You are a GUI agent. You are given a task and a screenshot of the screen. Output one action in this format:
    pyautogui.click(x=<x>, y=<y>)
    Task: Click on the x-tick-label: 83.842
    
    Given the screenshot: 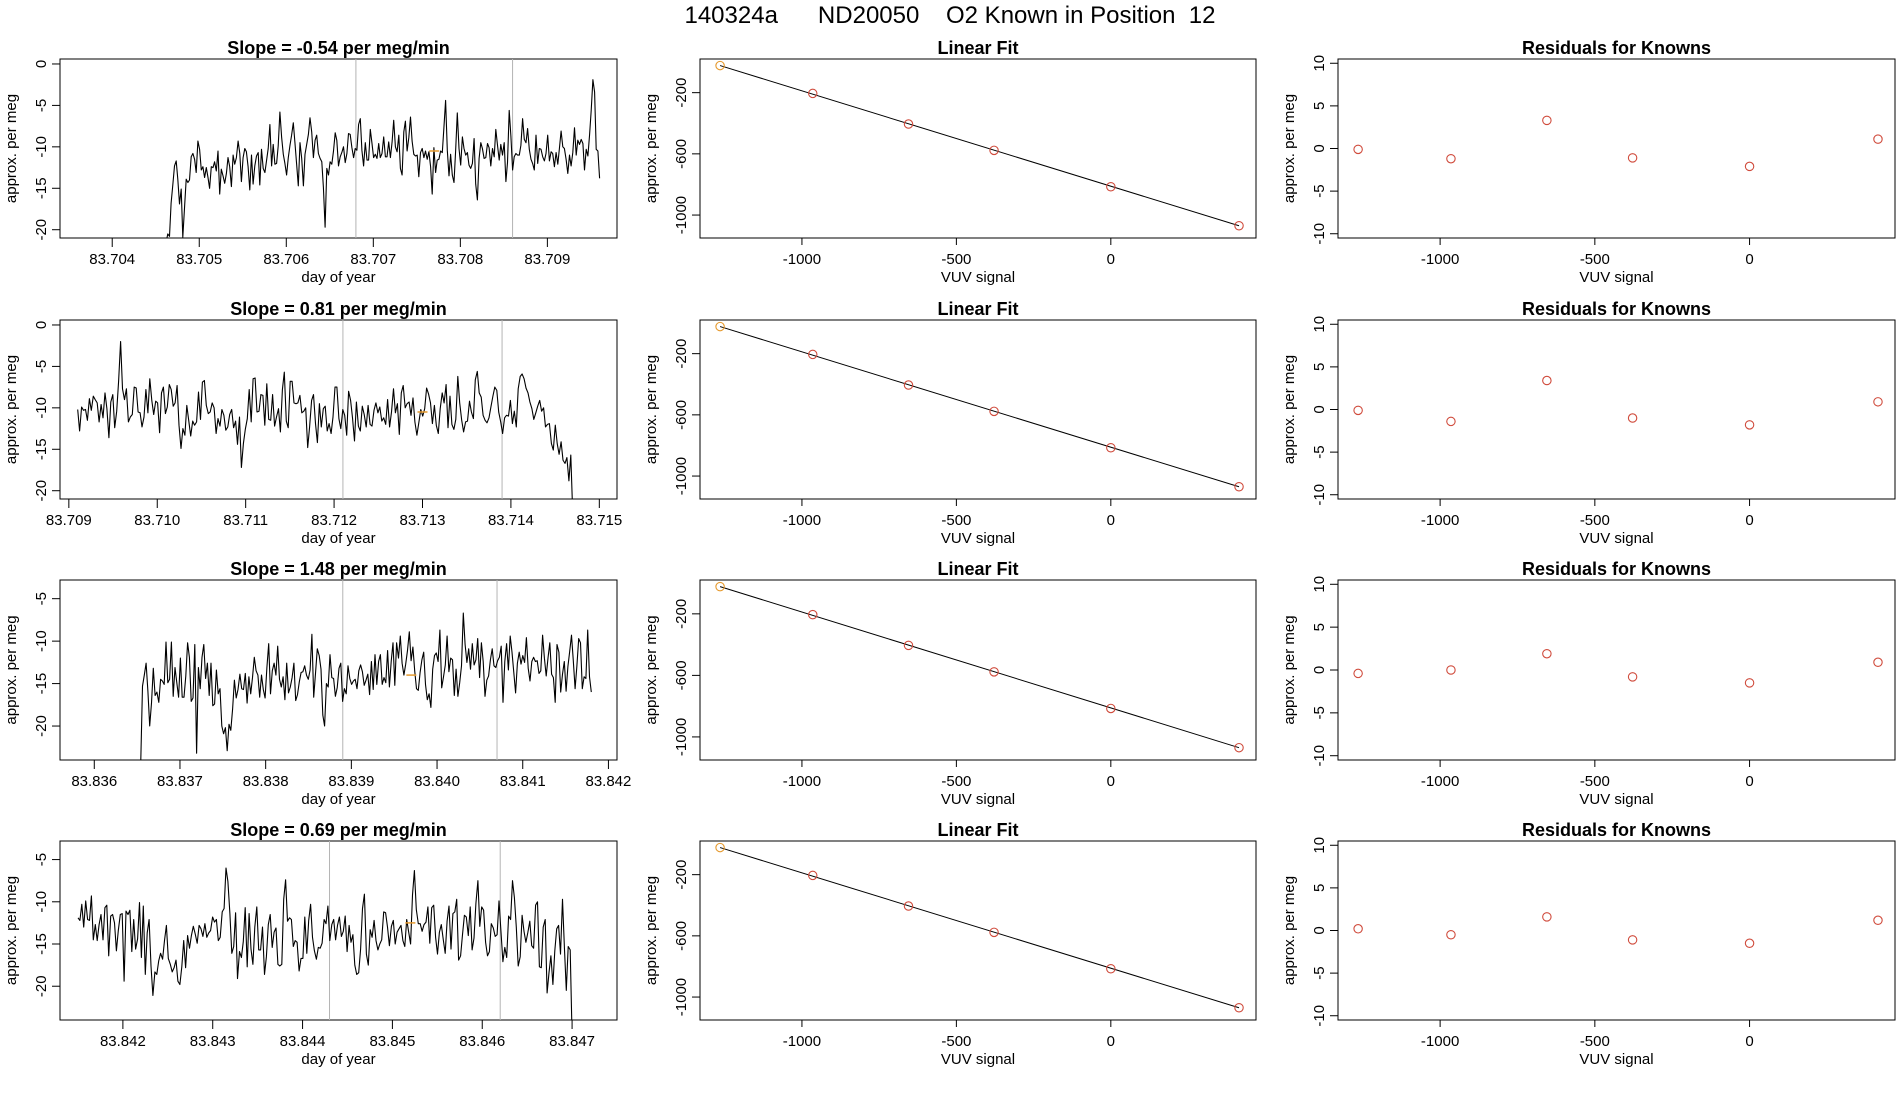 What is the action you would take?
    pyautogui.click(x=608, y=781)
    